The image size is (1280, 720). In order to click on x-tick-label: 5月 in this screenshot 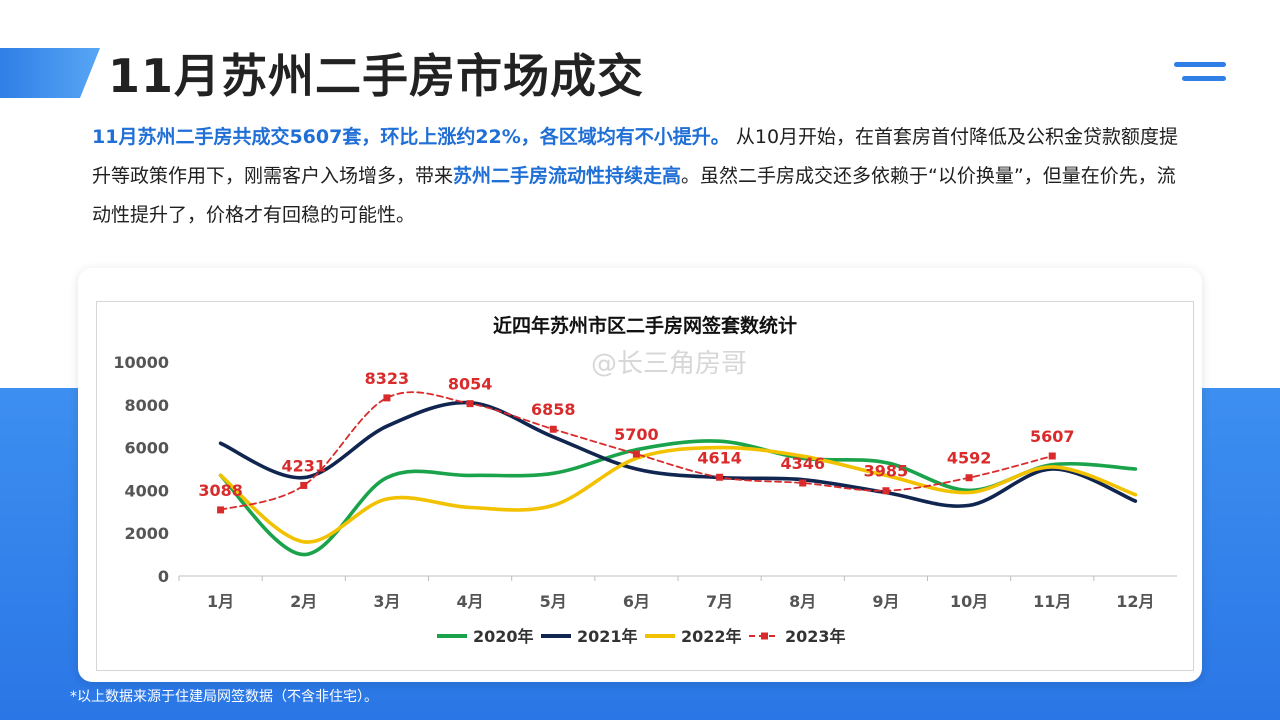, I will do `click(553, 601)`.